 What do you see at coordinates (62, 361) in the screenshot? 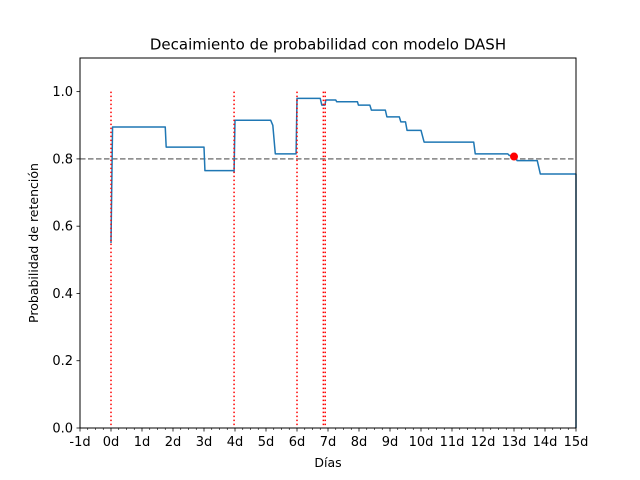
I see `y-tick-label: 0.2` at bounding box center [62, 361].